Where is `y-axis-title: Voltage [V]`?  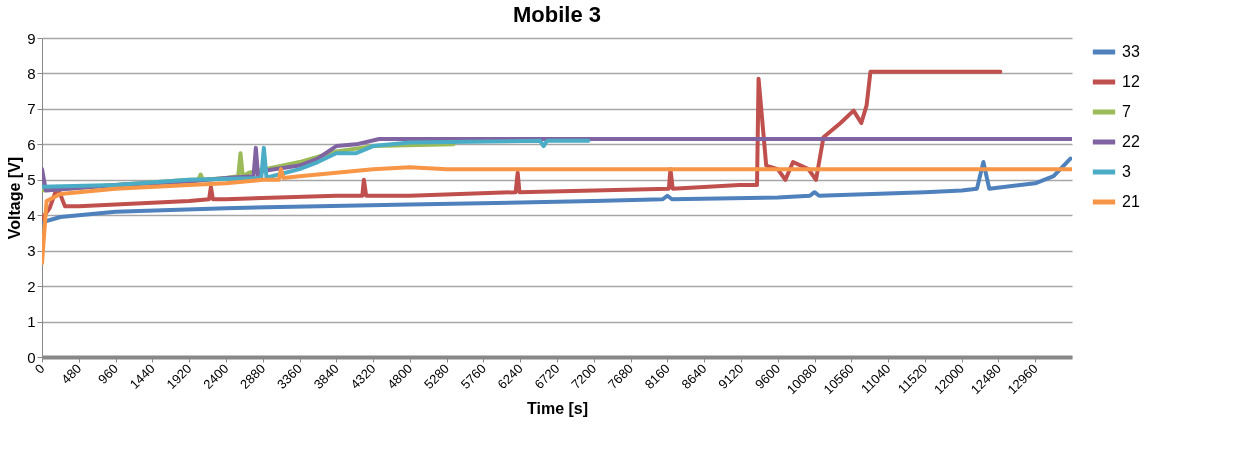
y-axis-title: Voltage [V] is located at coordinates (15, 198).